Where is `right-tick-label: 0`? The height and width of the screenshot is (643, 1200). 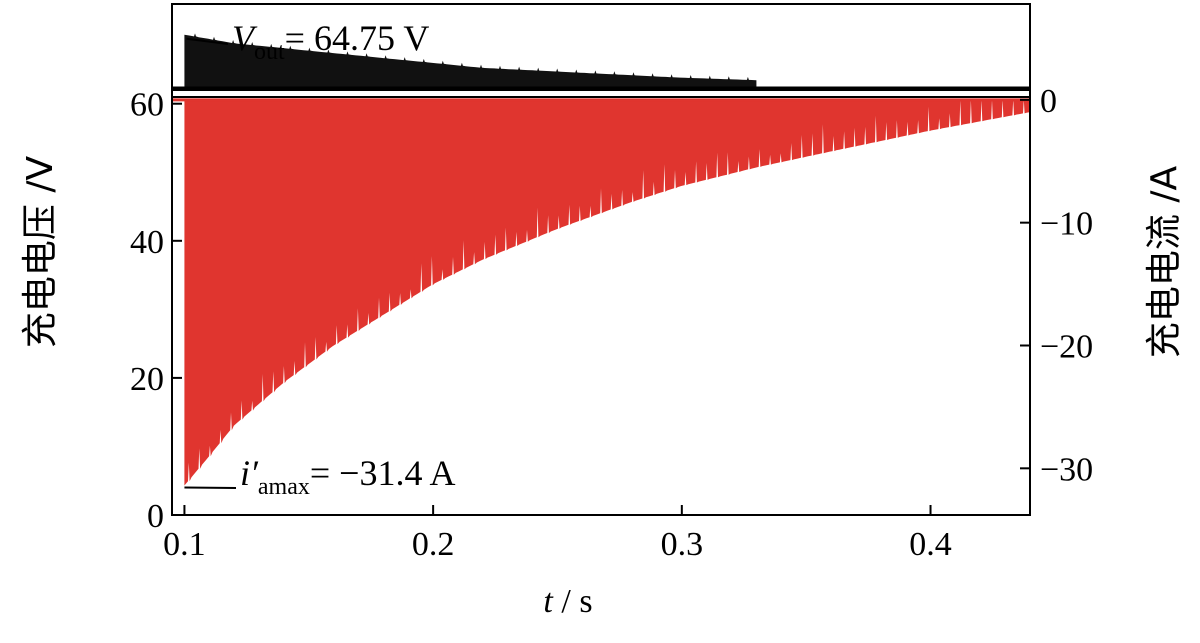 right-tick-label: 0 is located at coordinates (1048, 101).